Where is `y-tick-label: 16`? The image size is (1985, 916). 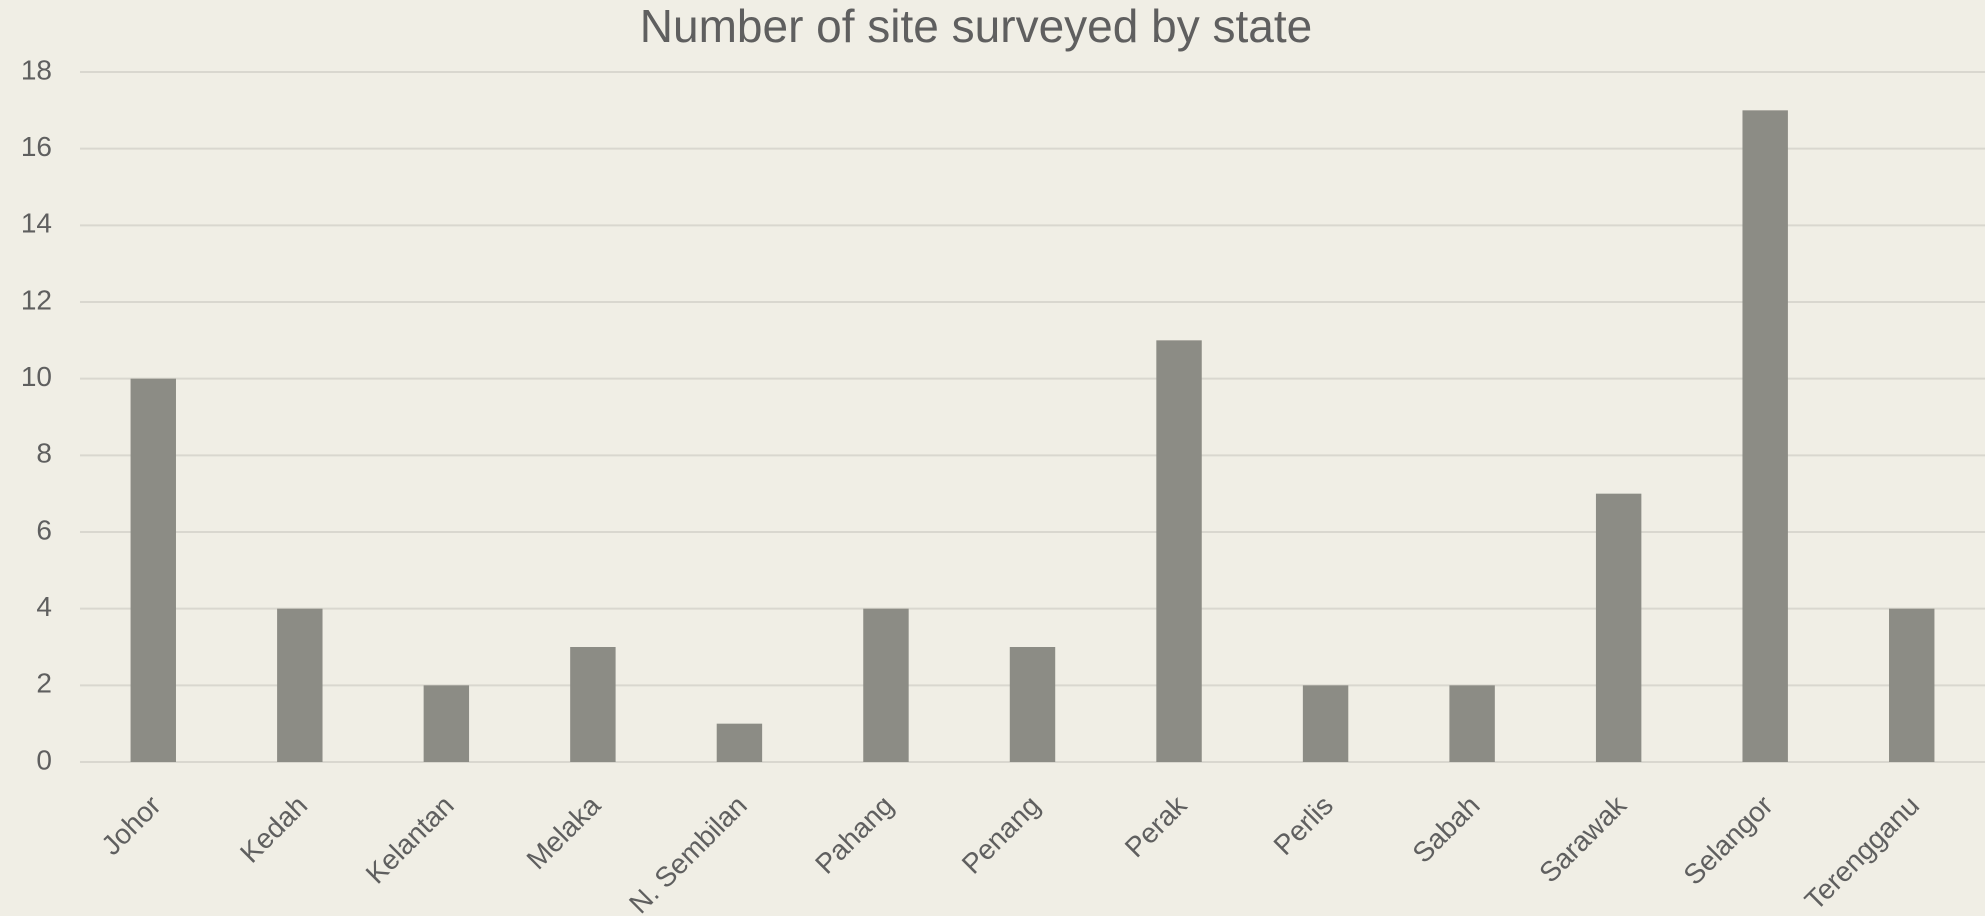 y-tick-label: 16 is located at coordinates (36, 146).